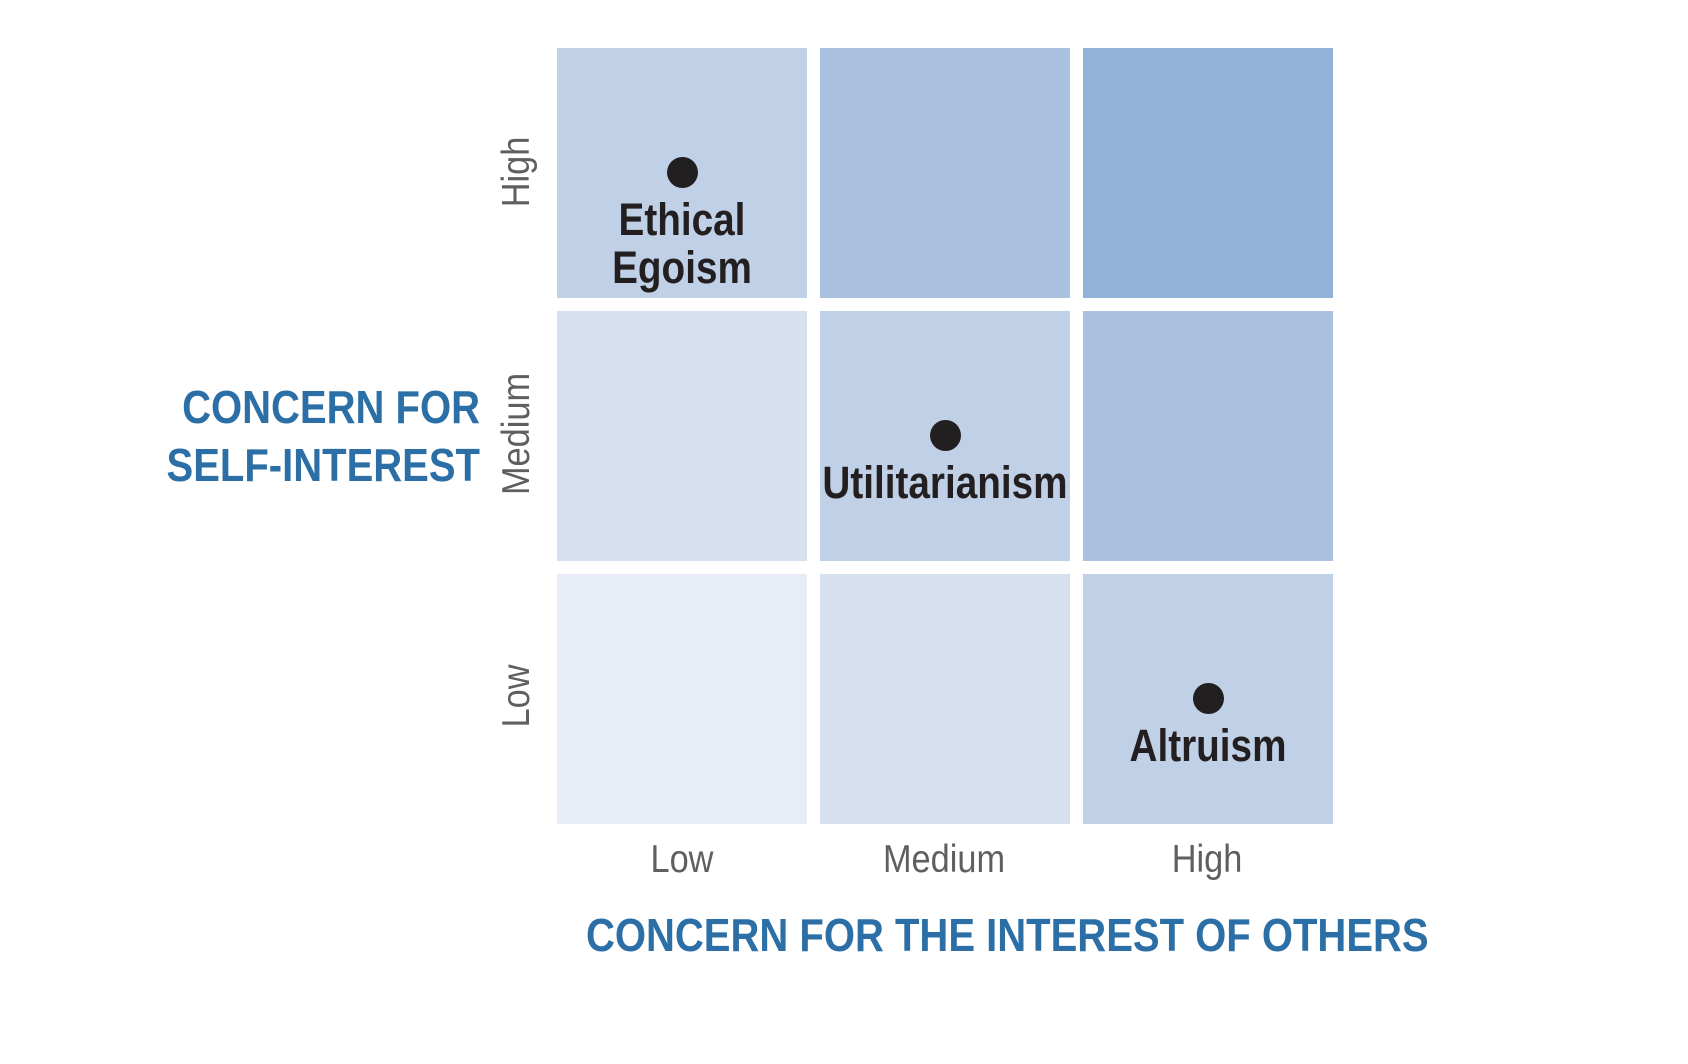 The width and height of the screenshot is (1688, 1064). What do you see at coordinates (945, 699) in the screenshot?
I see `cell-medium-others-low-self` at bounding box center [945, 699].